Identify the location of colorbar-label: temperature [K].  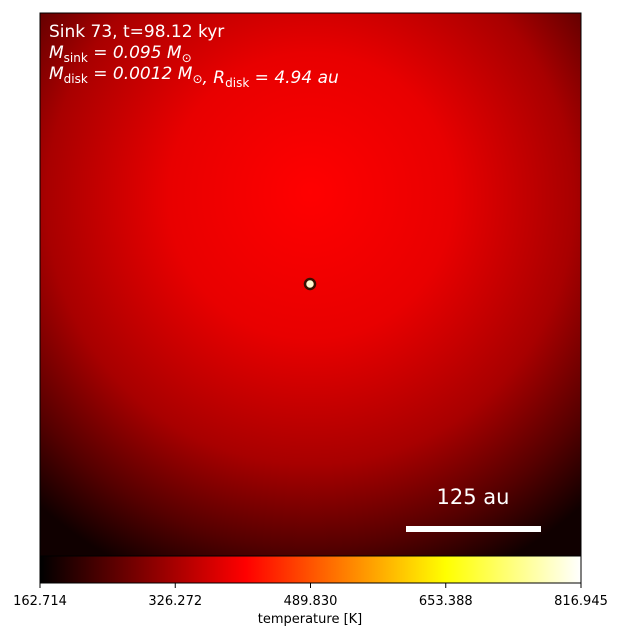
(310, 619).